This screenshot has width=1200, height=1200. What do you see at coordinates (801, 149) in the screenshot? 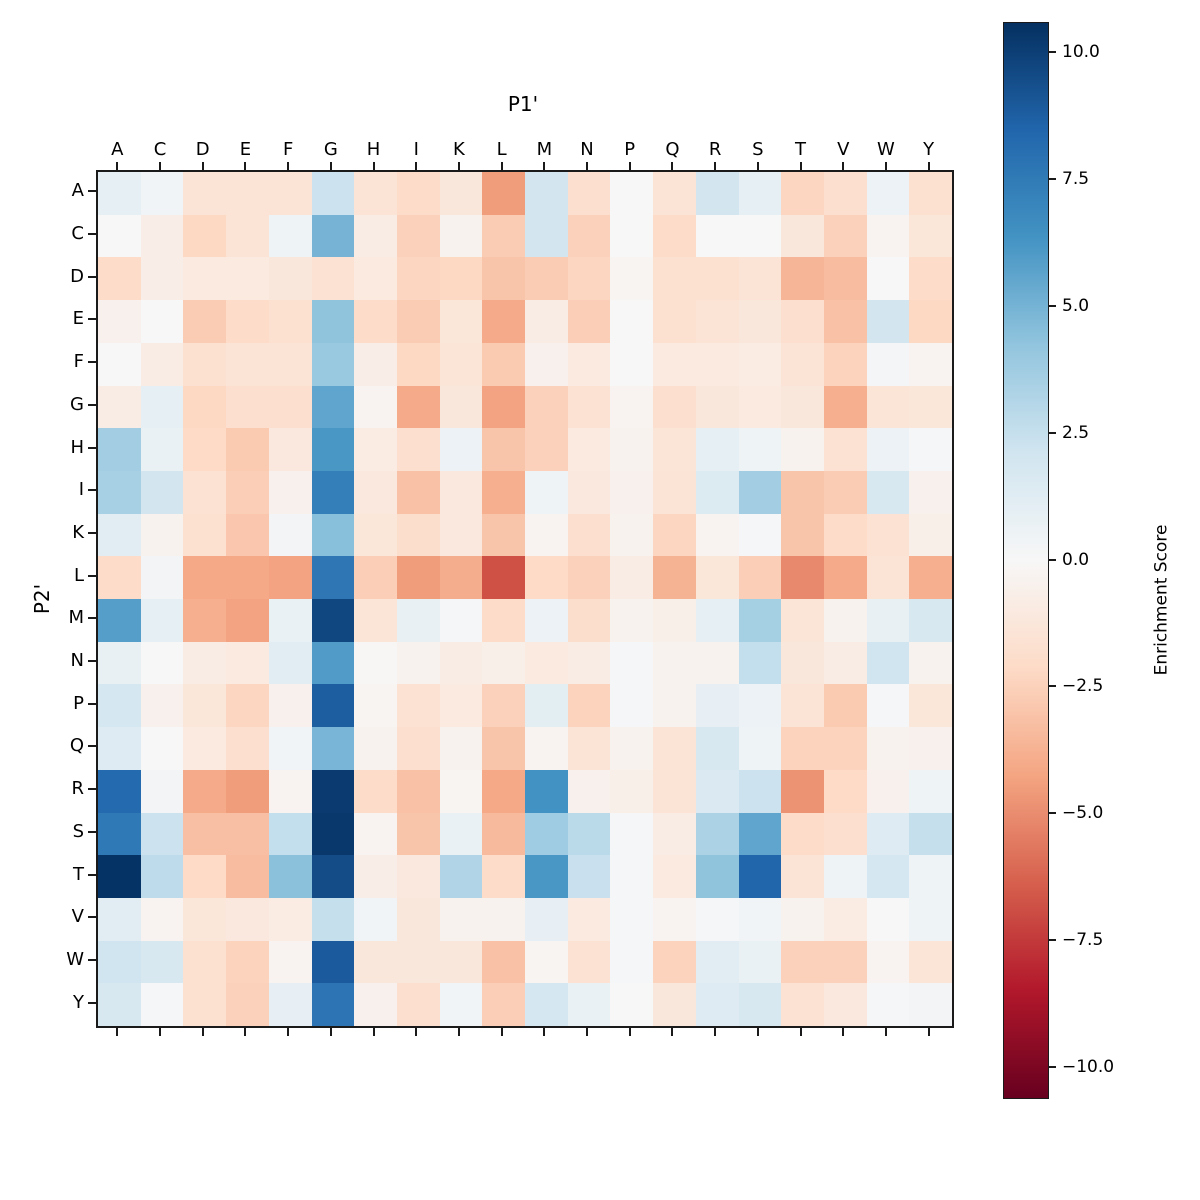
I see `x-tick-label: T` at bounding box center [801, 149].